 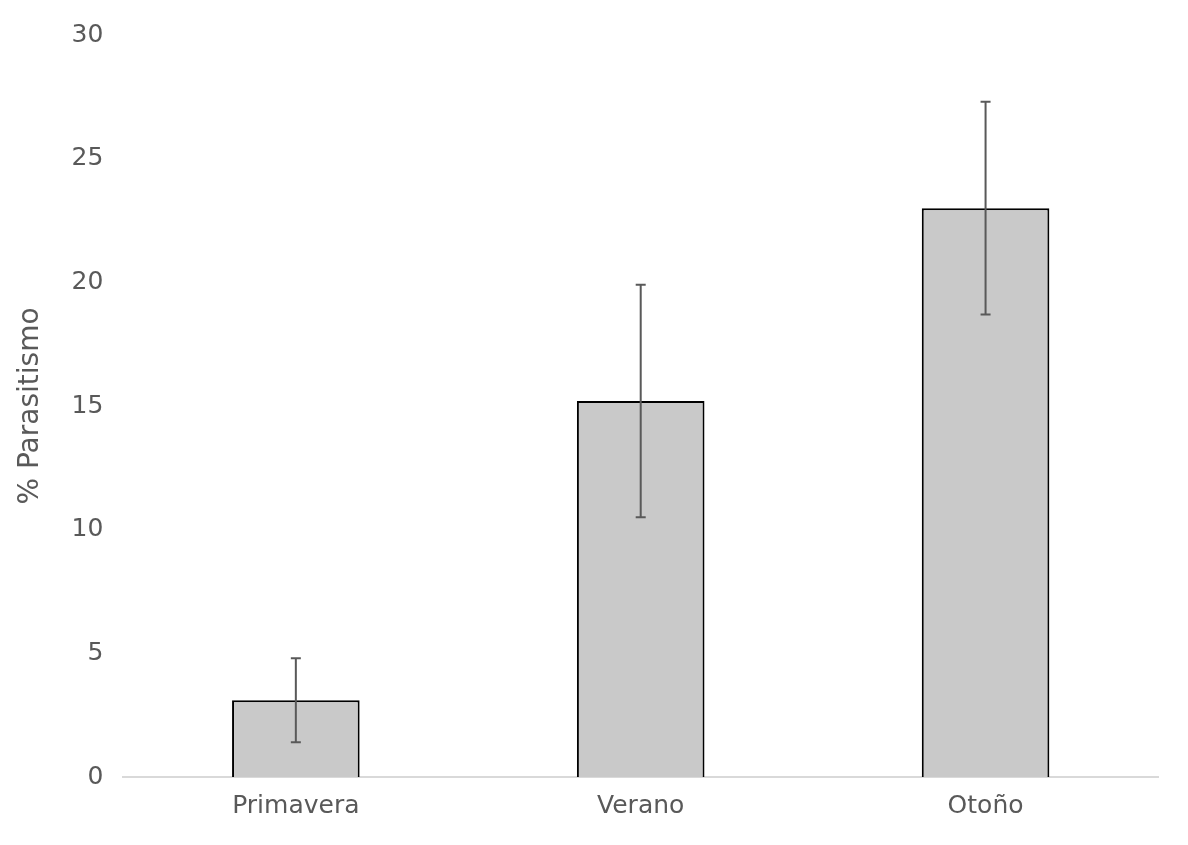 I want to click on y-tick-label: 10, so click(x=87, y=528).